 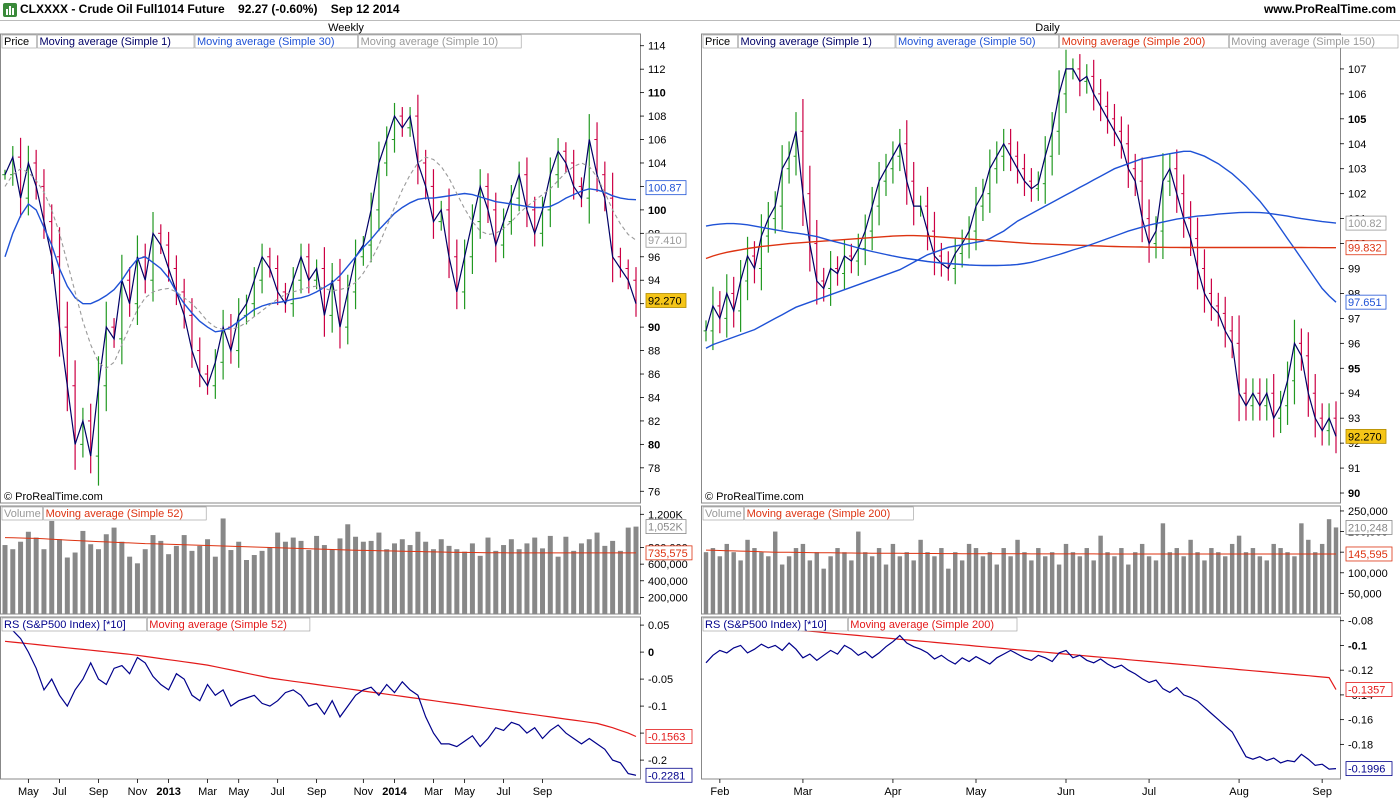 I want to click on daily-price-tick-label: 95, so click(x=1354, y=369).